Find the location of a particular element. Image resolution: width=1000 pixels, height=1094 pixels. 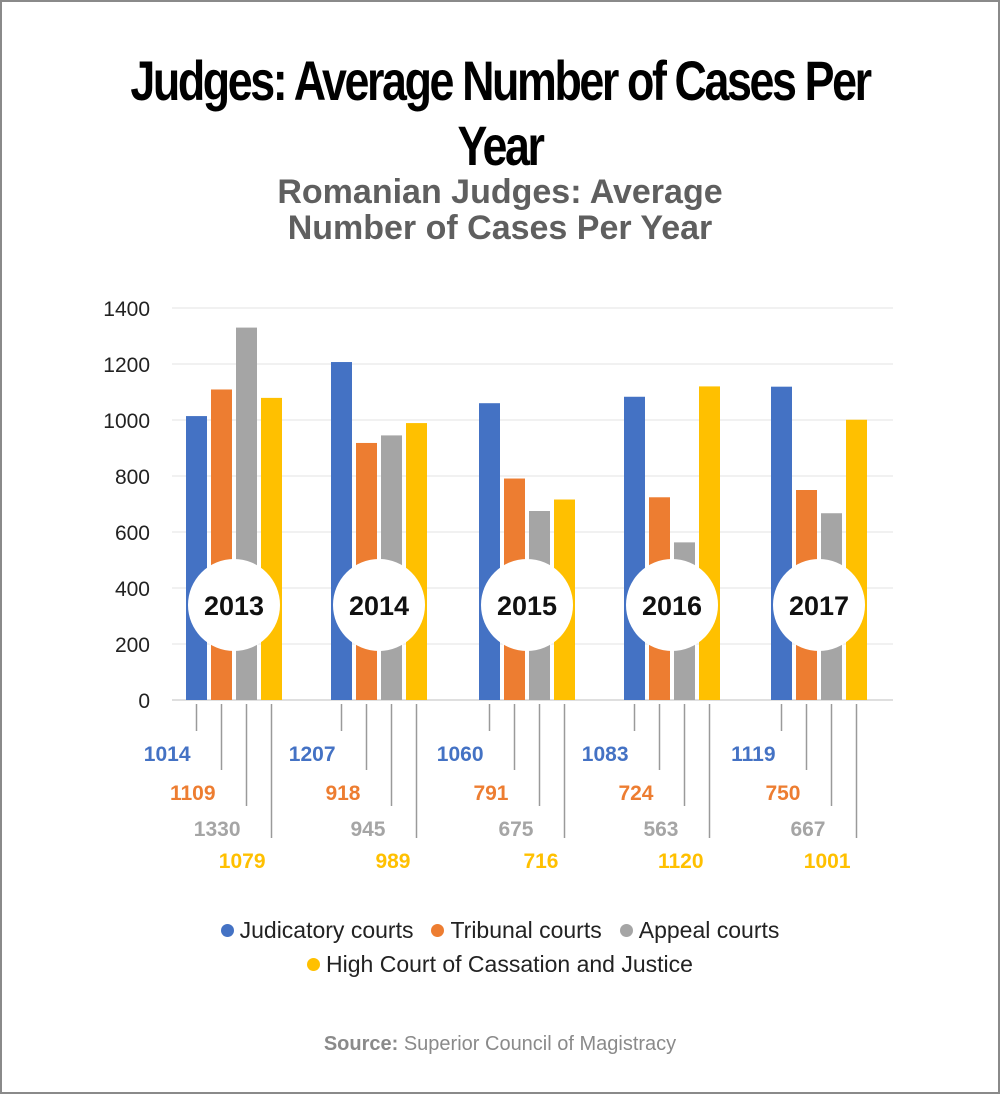

y-tick-label: 1000 is located at coordinates (126, 421).